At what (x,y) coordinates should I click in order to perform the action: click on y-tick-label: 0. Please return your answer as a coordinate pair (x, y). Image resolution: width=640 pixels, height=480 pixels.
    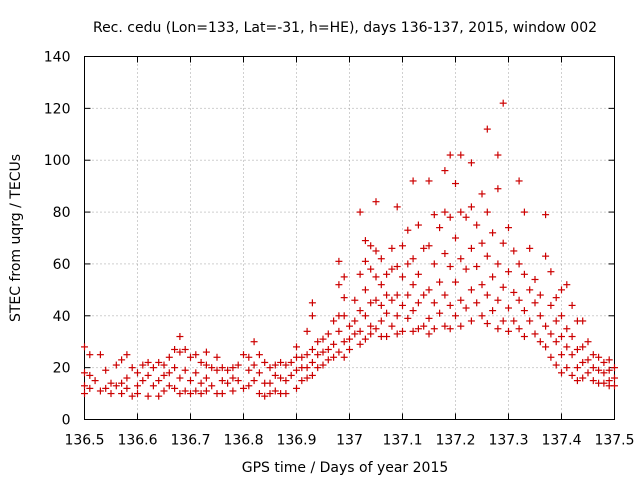
    Looking at the image, I should click on (66, 421).